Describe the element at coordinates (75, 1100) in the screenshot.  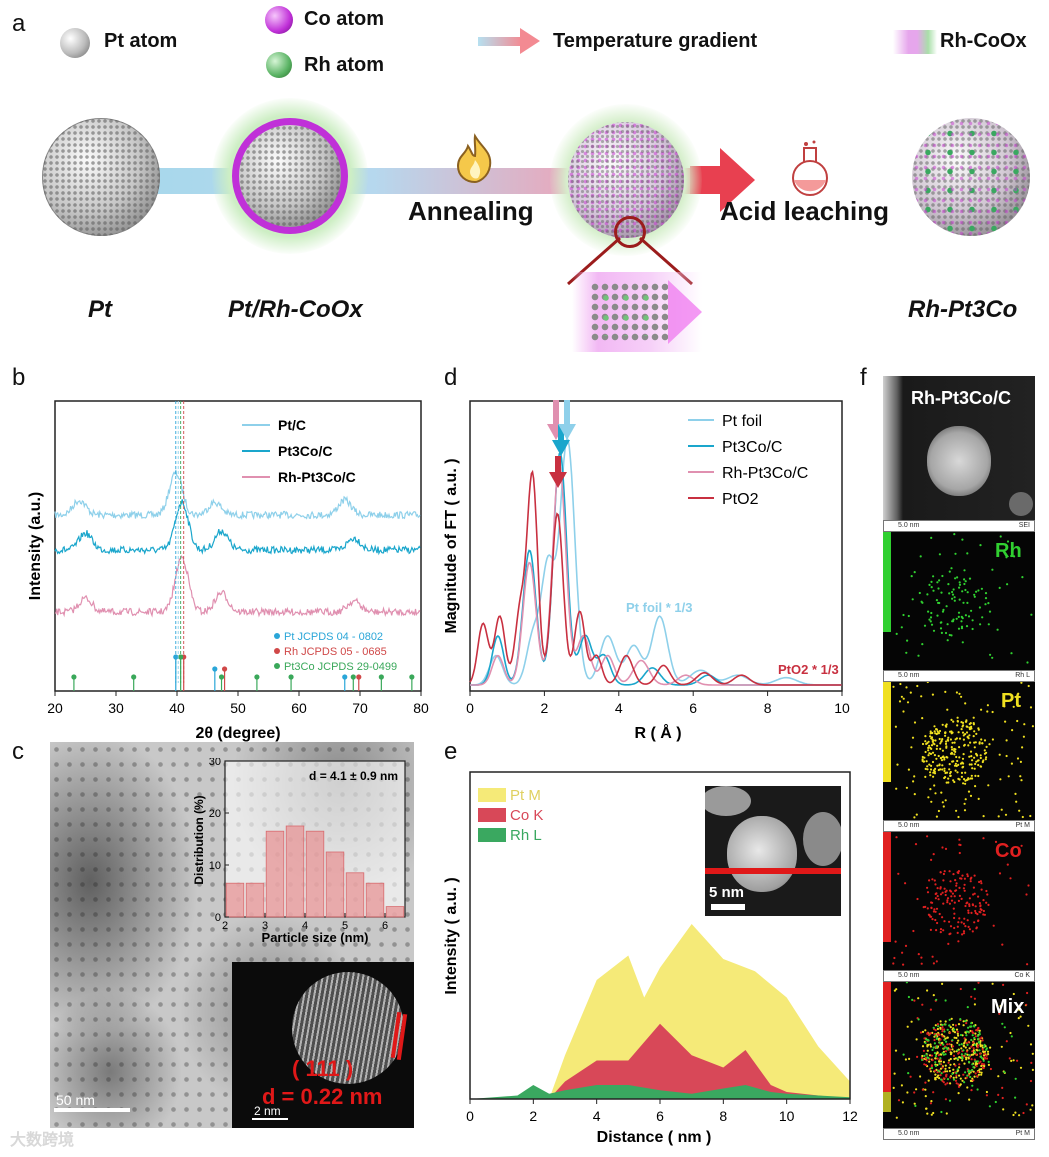
I see `tem-scale-label: 50 nm` at that location.